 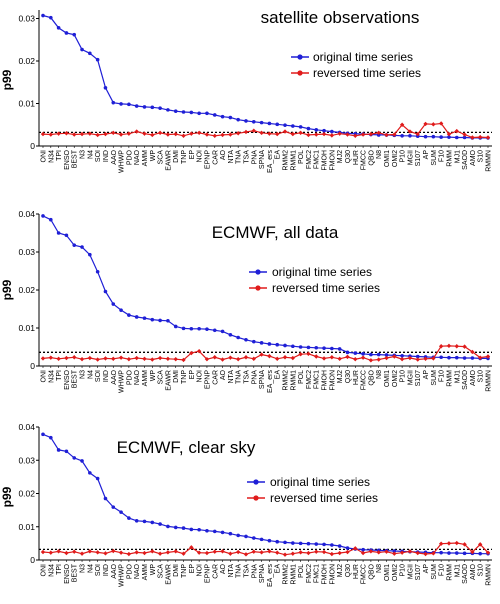 I want to click on y-tick-label: 0.02, so click(x=26, y=61).